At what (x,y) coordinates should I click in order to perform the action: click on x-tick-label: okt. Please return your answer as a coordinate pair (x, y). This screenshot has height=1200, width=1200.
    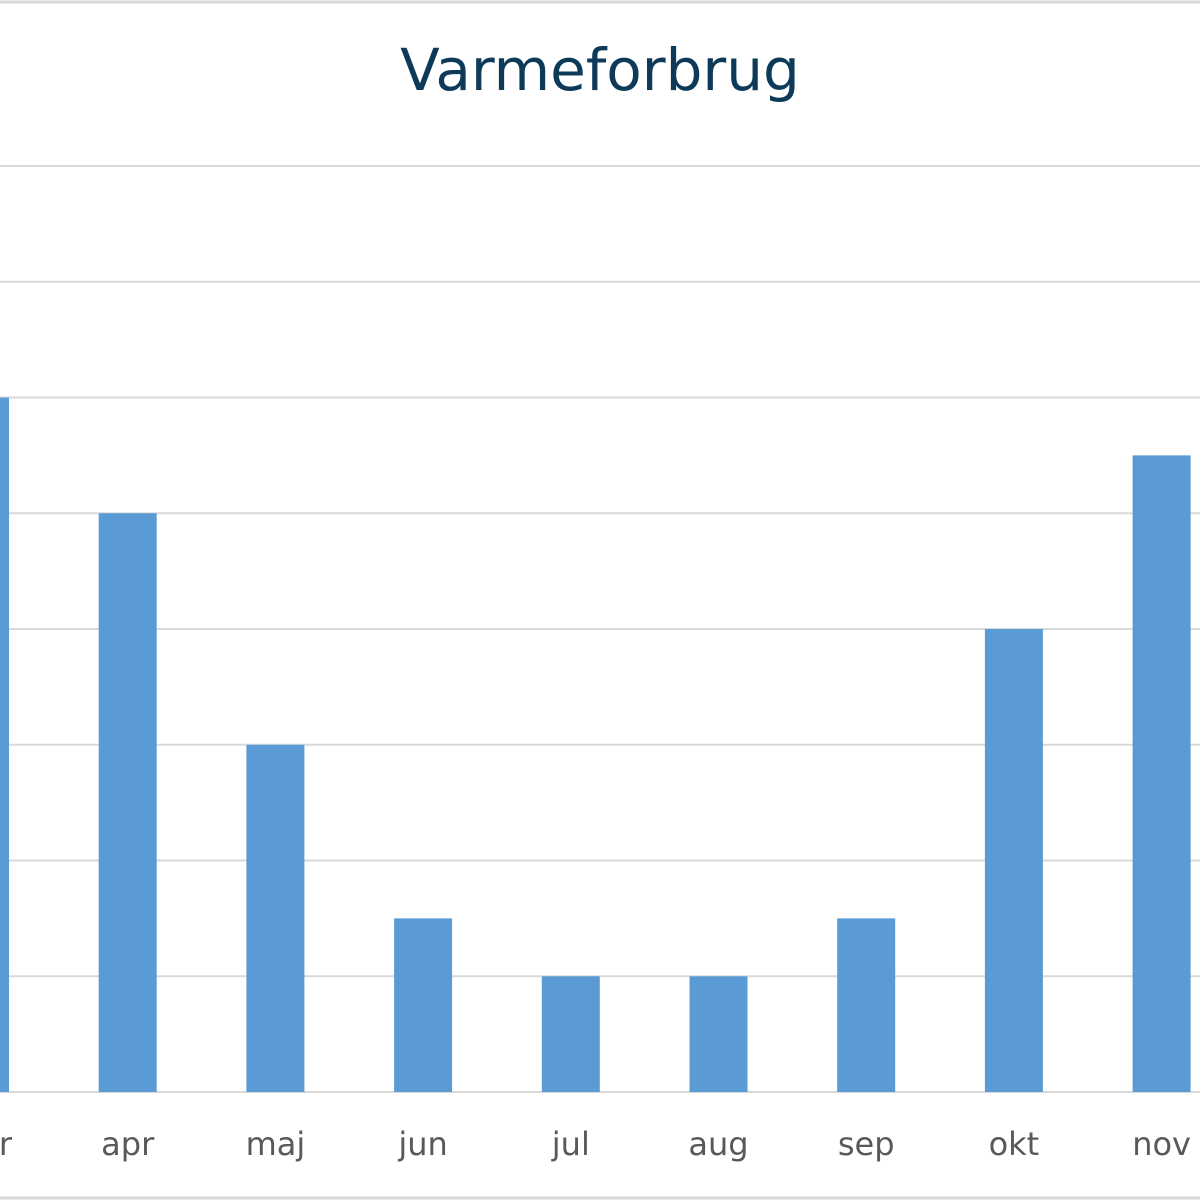
    Looking at the image, I should click on (1014, 1144).